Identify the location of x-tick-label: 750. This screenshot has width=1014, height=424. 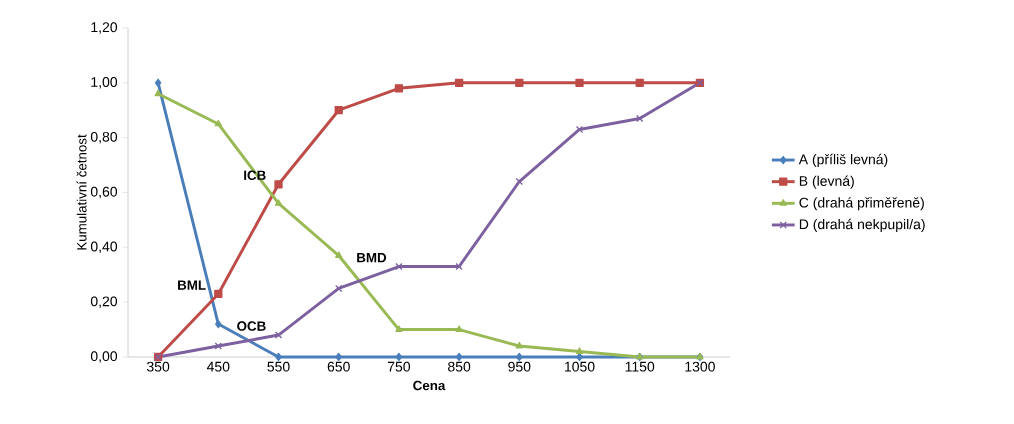
(399, 366).